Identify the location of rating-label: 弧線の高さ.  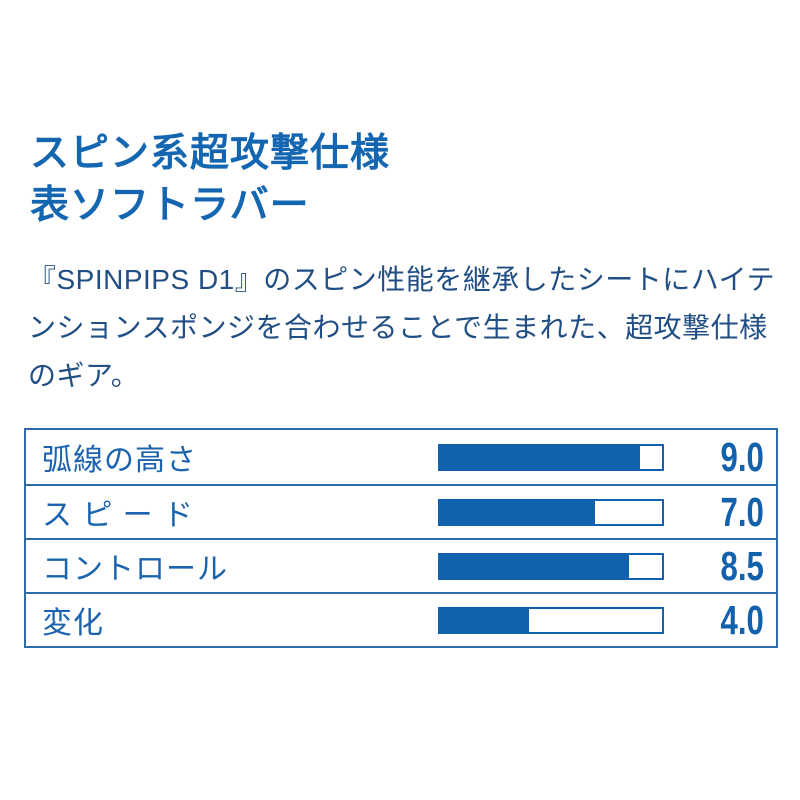
(119, 460).